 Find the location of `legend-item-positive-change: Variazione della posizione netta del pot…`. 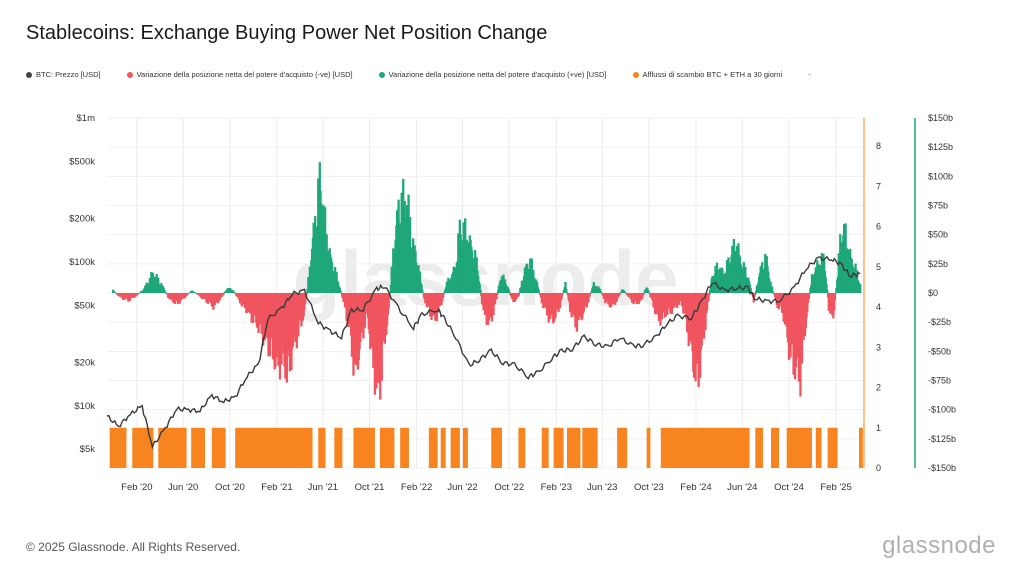

legend-item-positive-change: Variazione della posizione netta del pot… is located at coordinates (492, 74).